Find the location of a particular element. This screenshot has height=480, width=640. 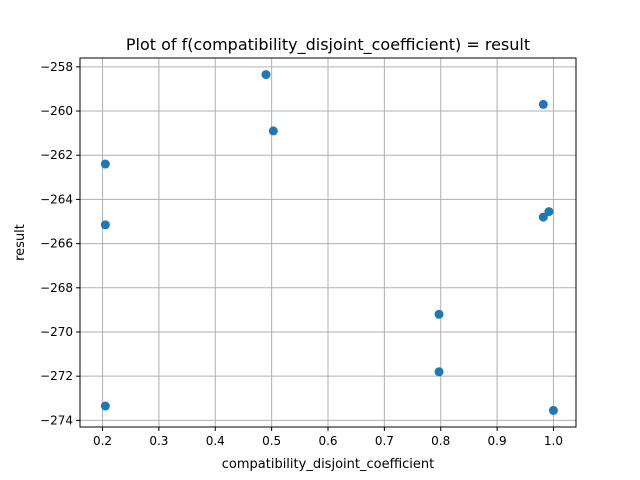

y-axis-label: result is located at coordinates (20, 242).